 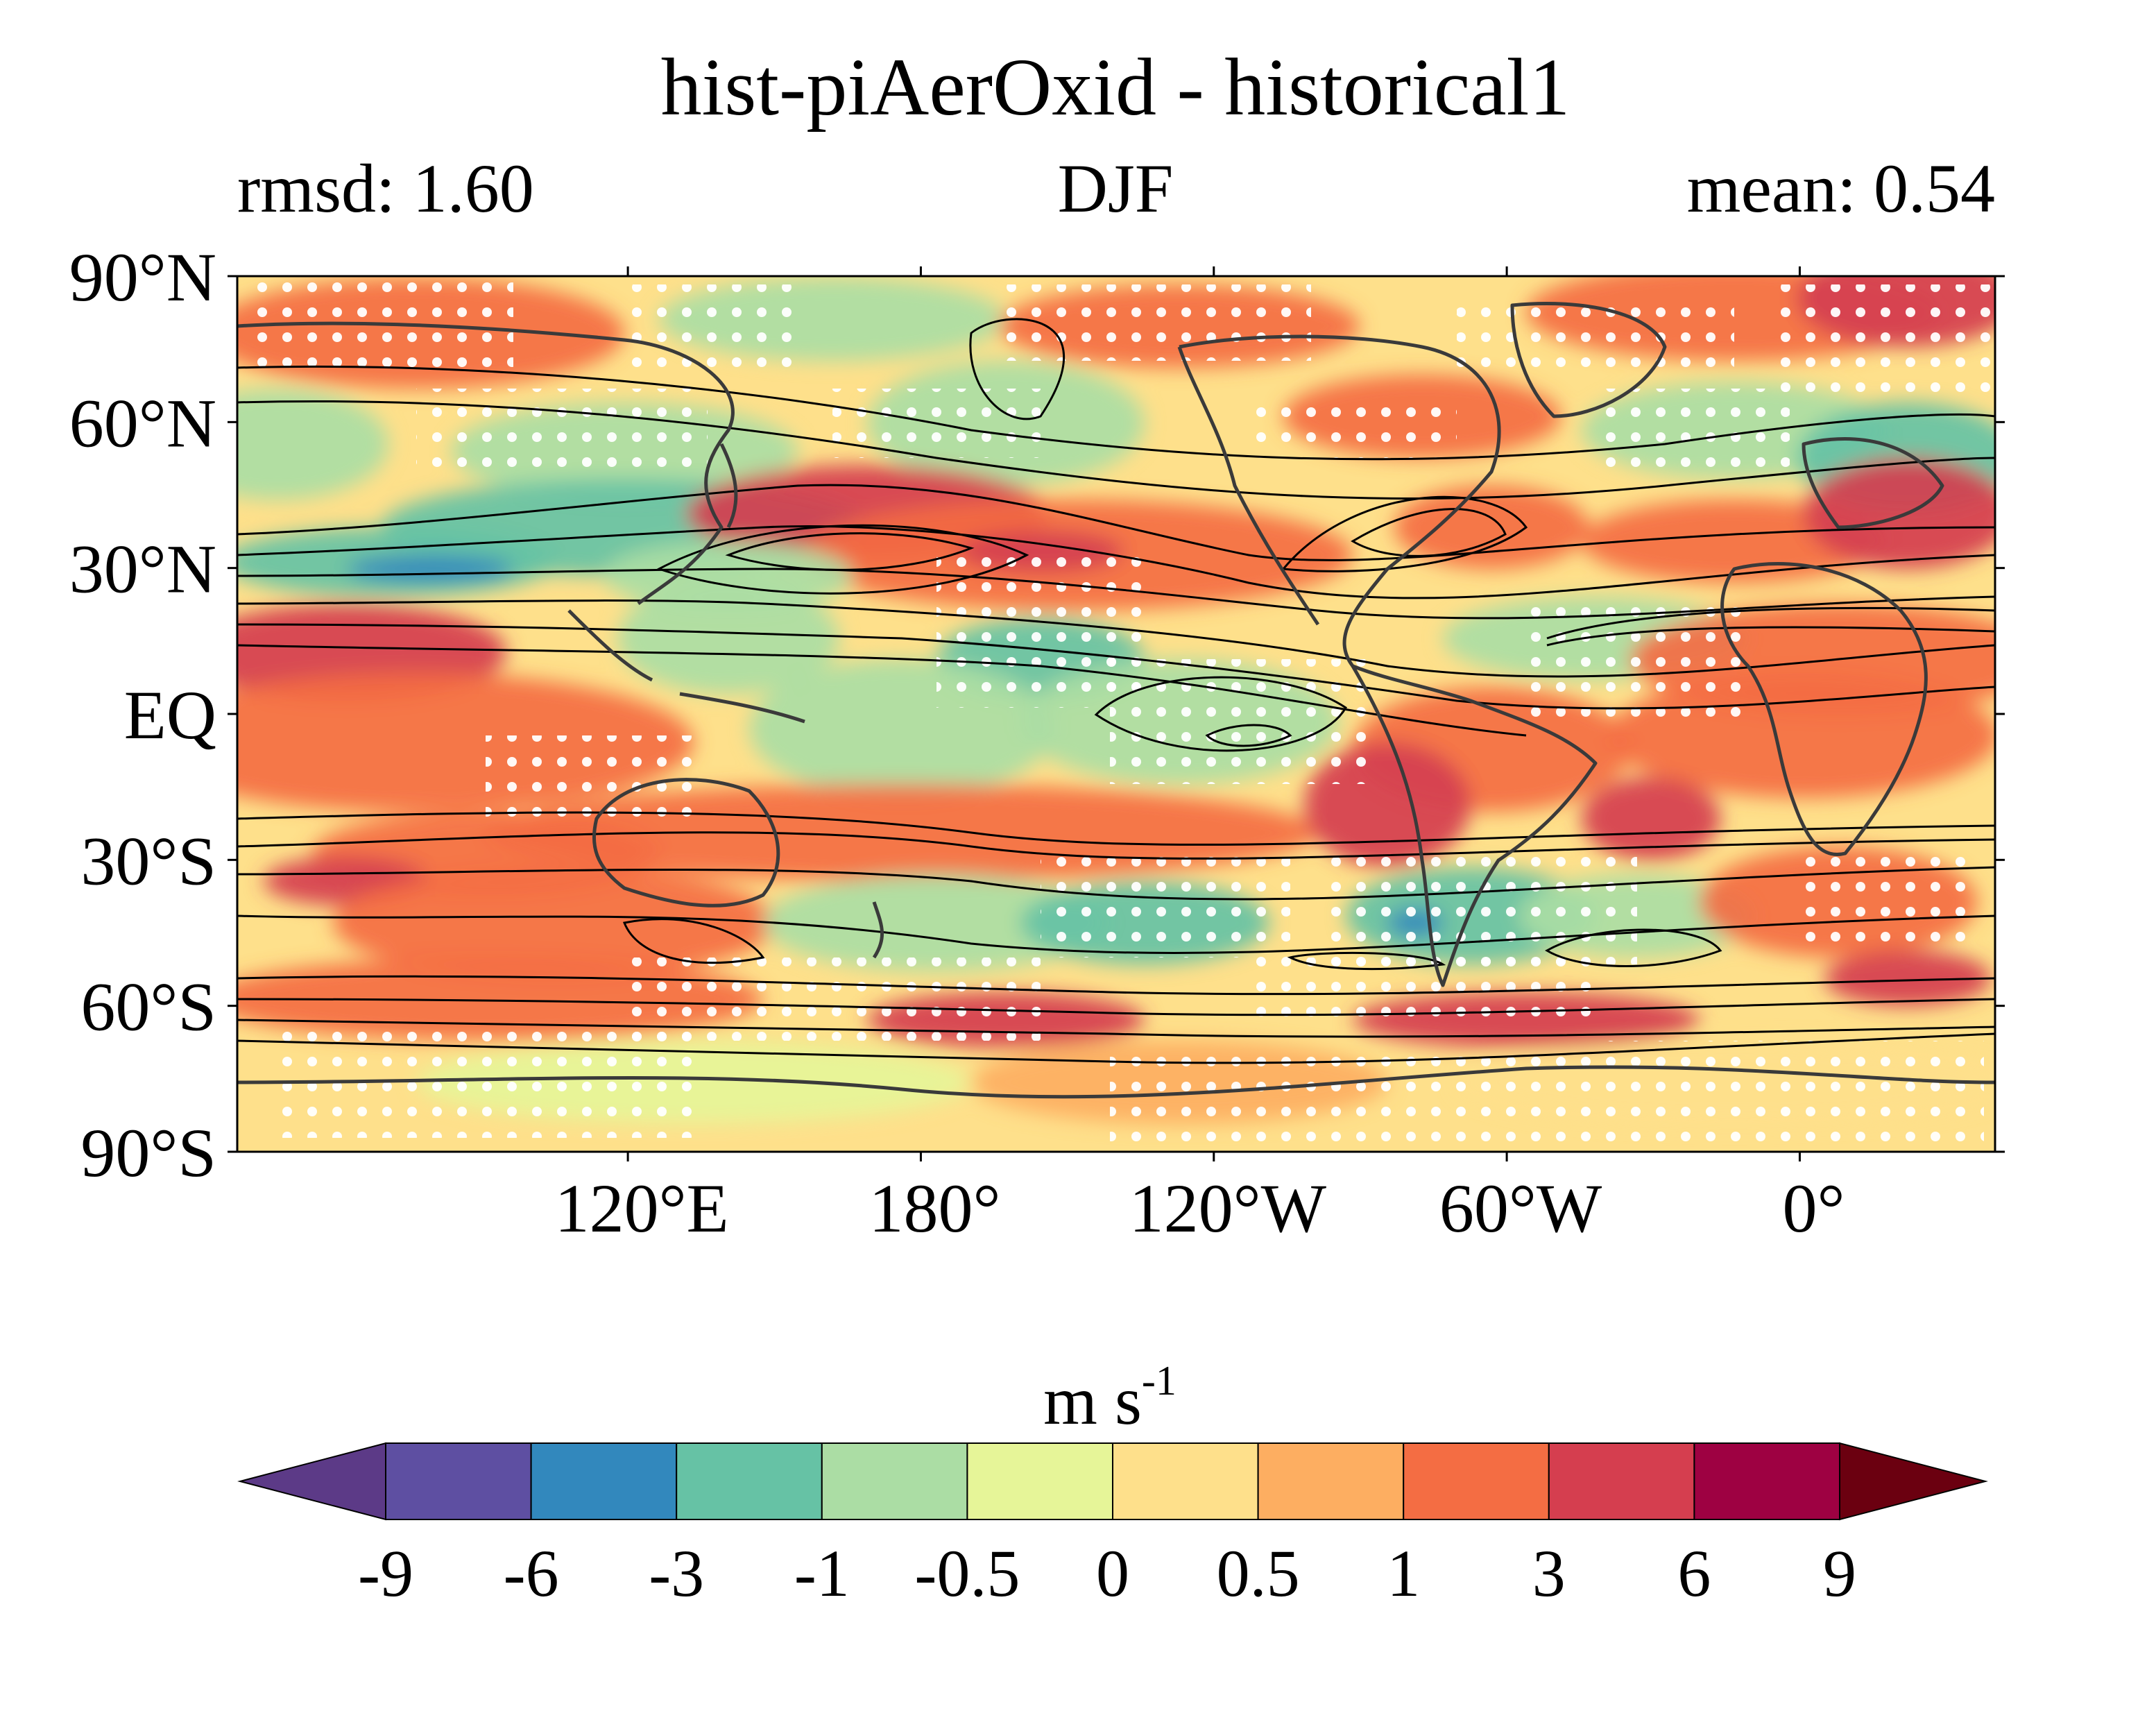 What do you see at coordinates (311, 1481) in the screenshot?
I see `colorbar-under-arrow` at bounding box center [311, 1481].